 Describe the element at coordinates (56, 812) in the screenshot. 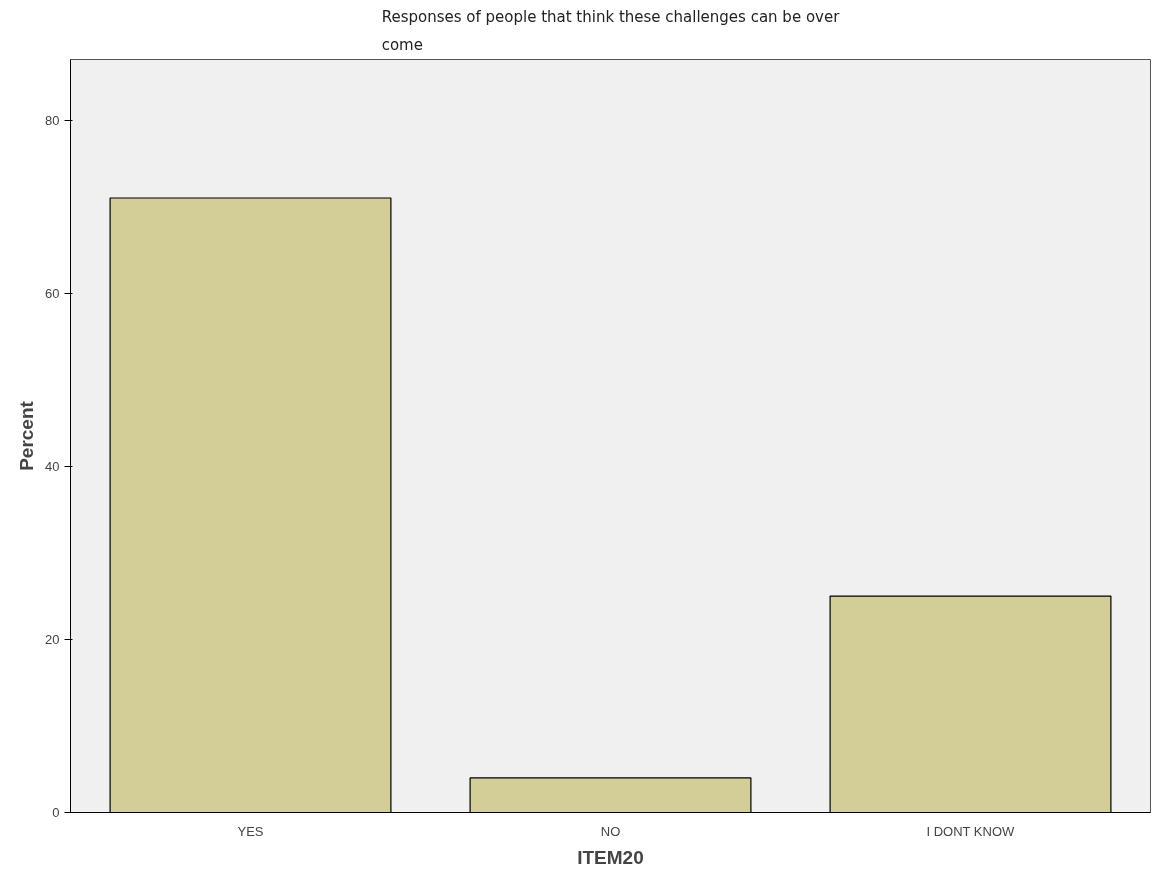

I see `y-tick-label: 0` at that location.